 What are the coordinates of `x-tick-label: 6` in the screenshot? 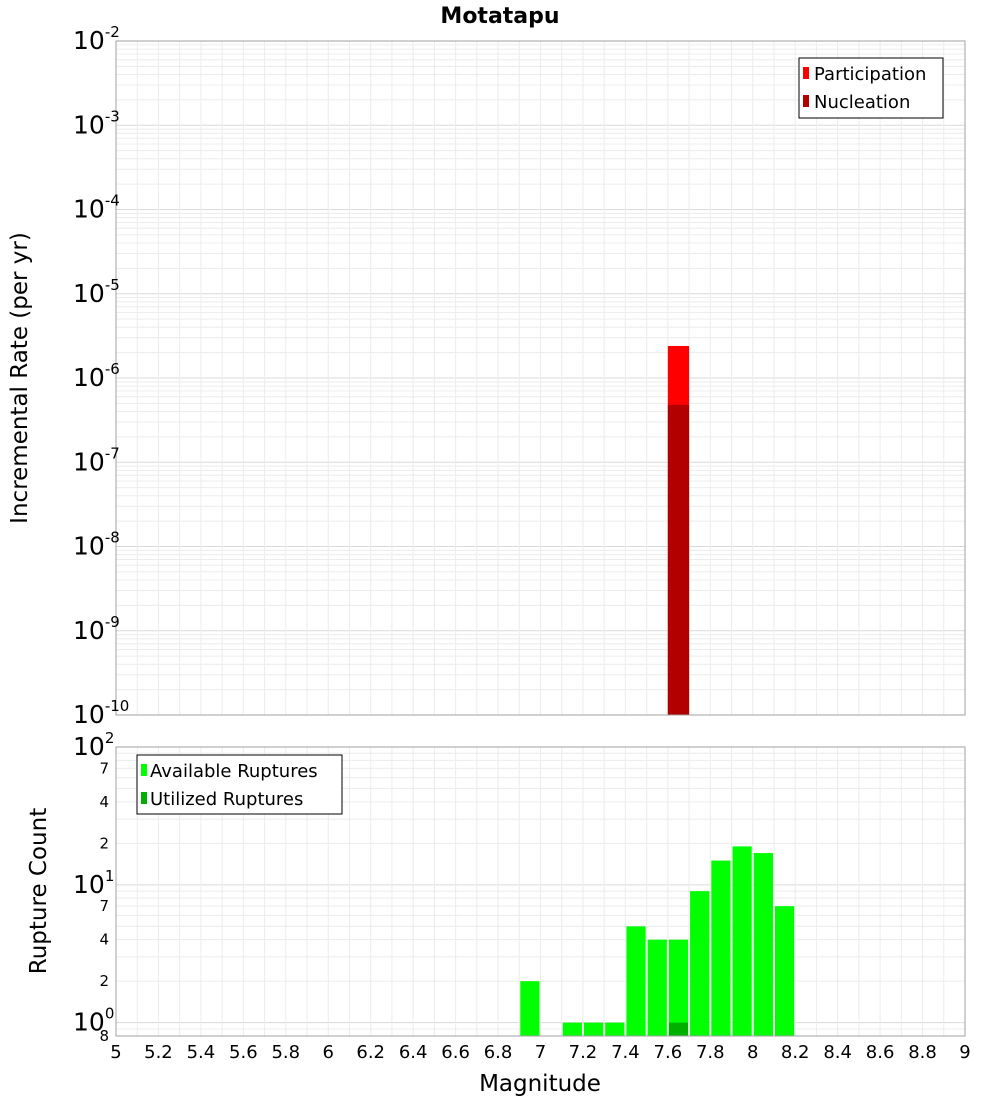 It's located at (328, 1052).